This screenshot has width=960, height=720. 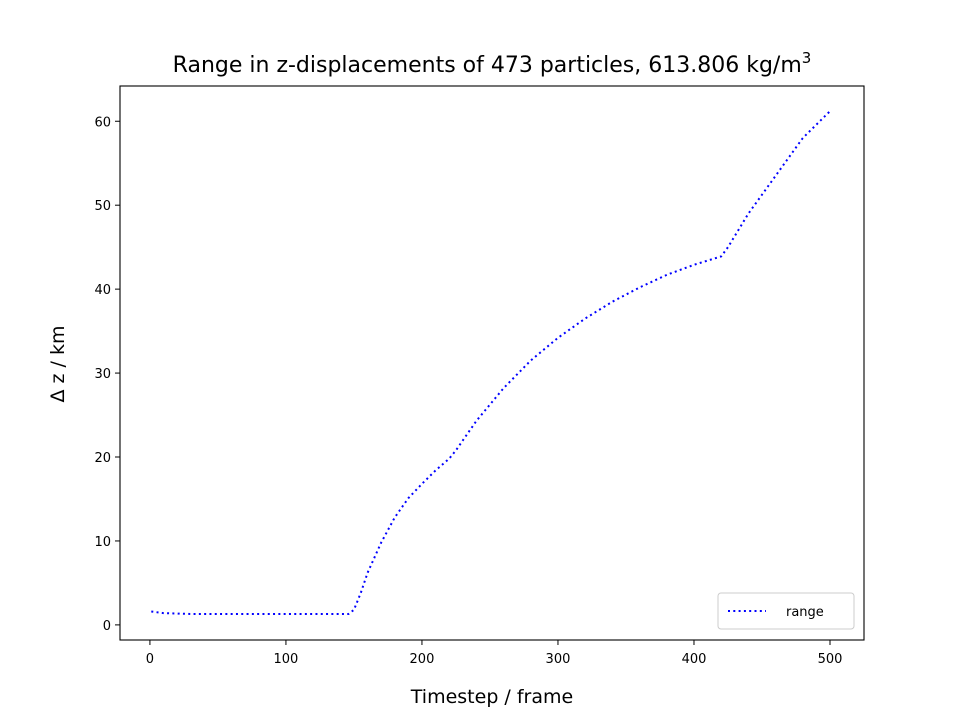 What do you see at coordinates (422, 659) in the screenshot?
I see `x-tick-label: 200` at bounding box center [422, 659].